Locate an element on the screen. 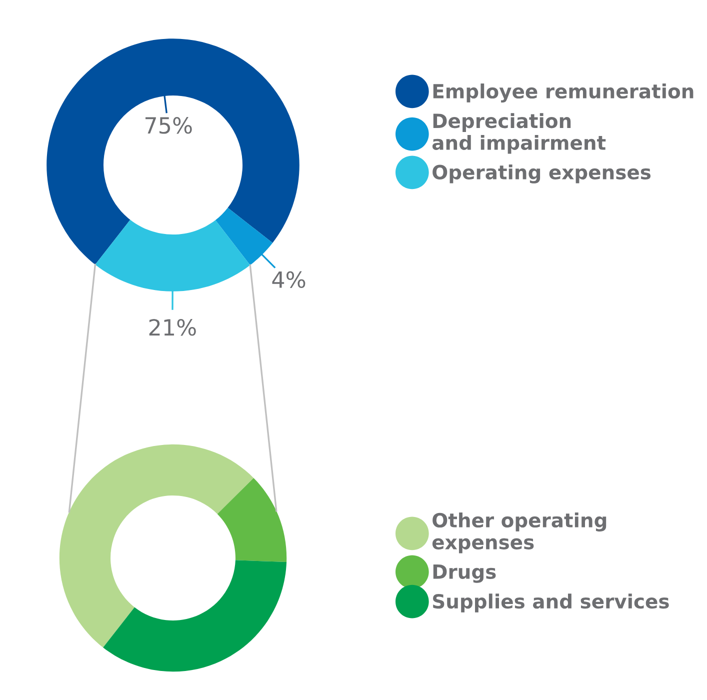 This screenshot has height=700, width=707. legend-label: Operating expenses is located at coordinates (541, 174).